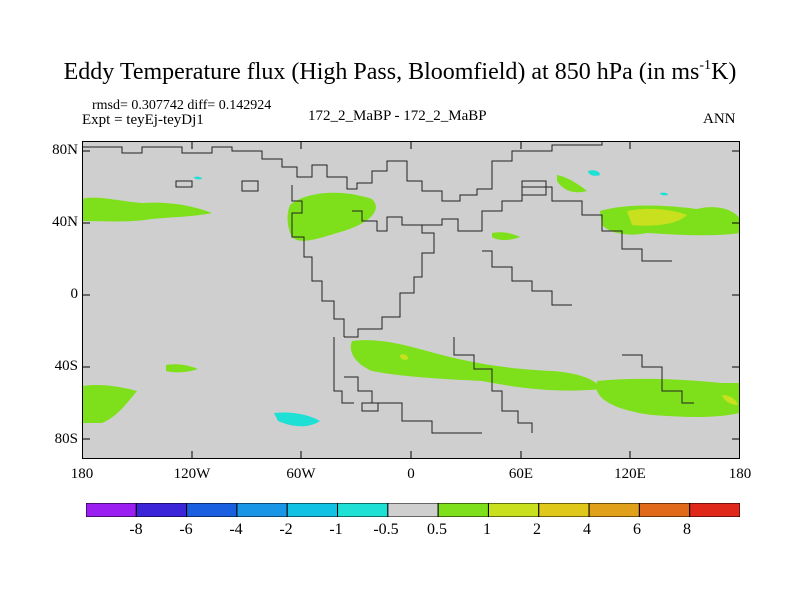 The height and width of the screenshot is (600, 800). What do you see at coordinates (386, 529) in the screenshot?
I see `colorbar-label: -0.5` at bounding box center [386, 529].